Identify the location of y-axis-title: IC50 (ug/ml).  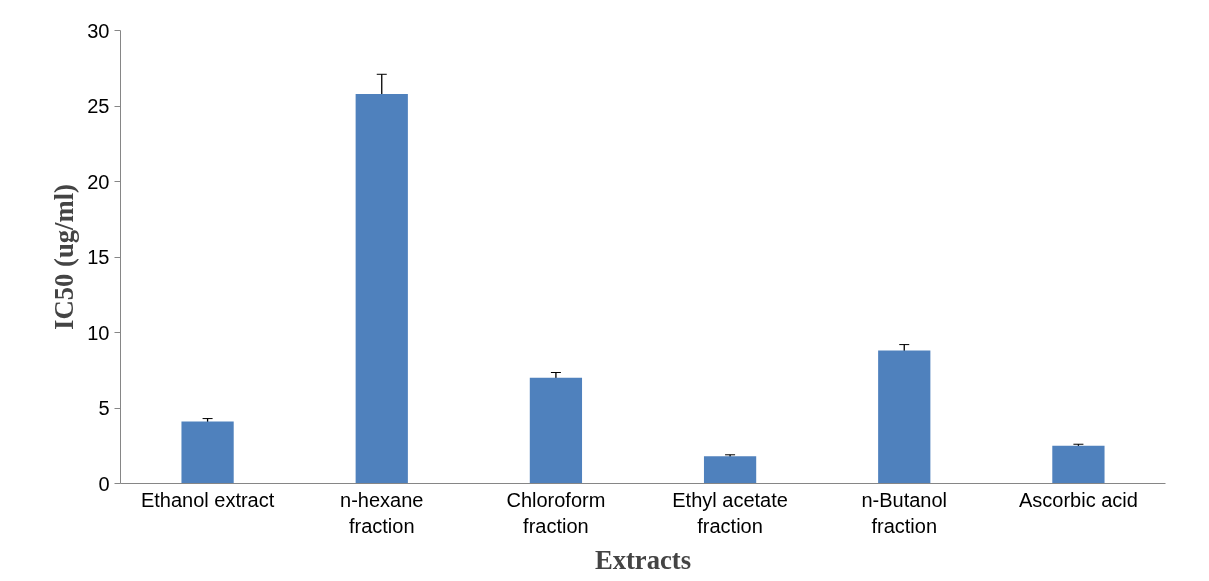
(64, 257).